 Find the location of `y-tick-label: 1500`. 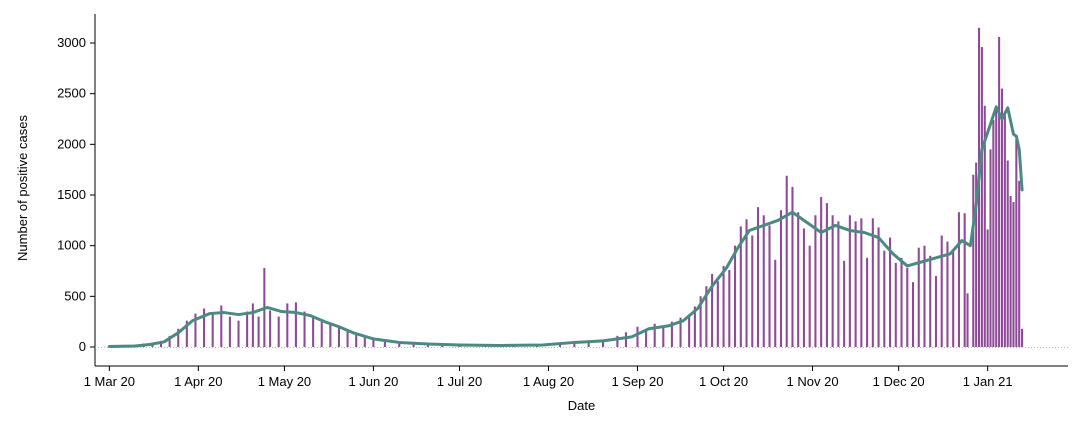

y-tick-label: 1500 is located at coordinates (71, 194).